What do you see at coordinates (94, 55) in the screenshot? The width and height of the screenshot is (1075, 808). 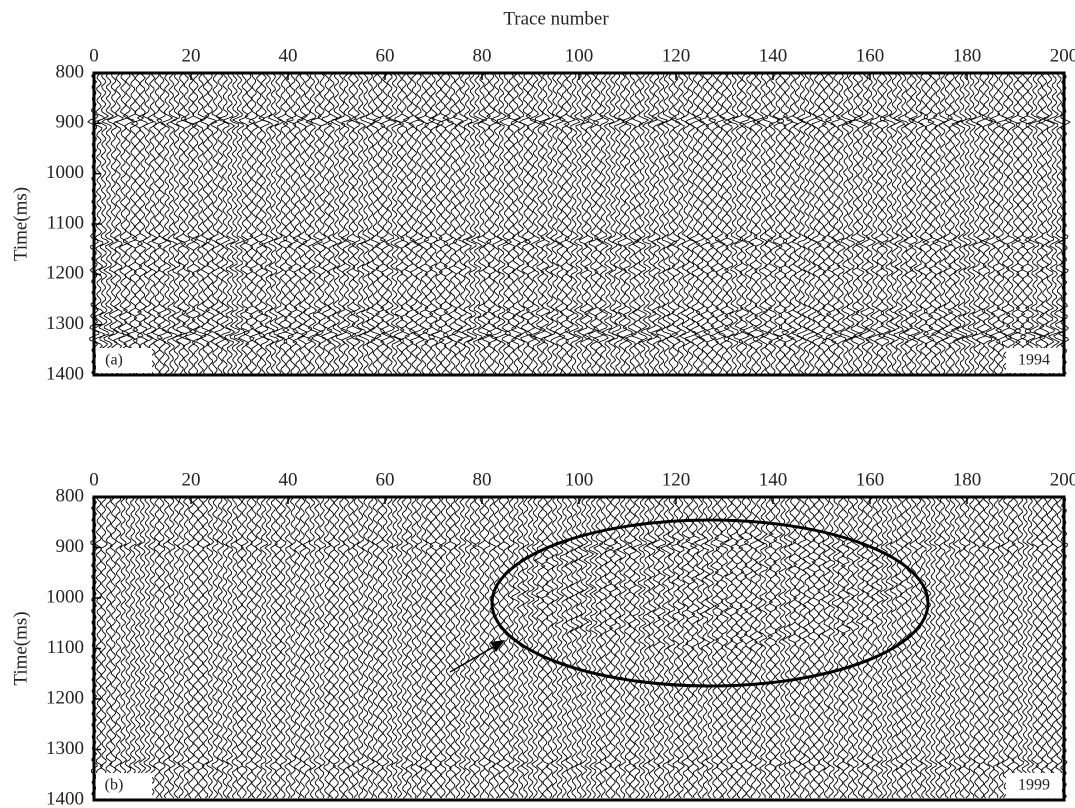 I see `x-tick-label: 0` at bounding box center [94, 55].